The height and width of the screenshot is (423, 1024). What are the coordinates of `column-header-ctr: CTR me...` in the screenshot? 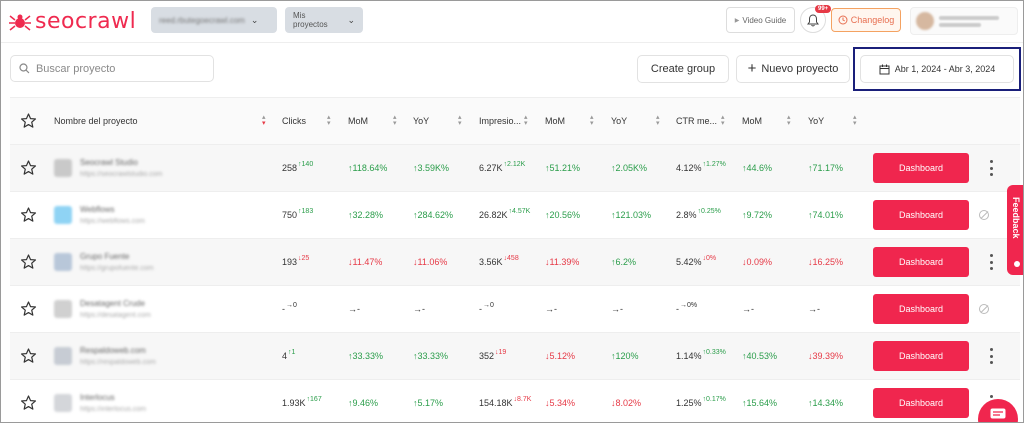 It's located at (697, 121).